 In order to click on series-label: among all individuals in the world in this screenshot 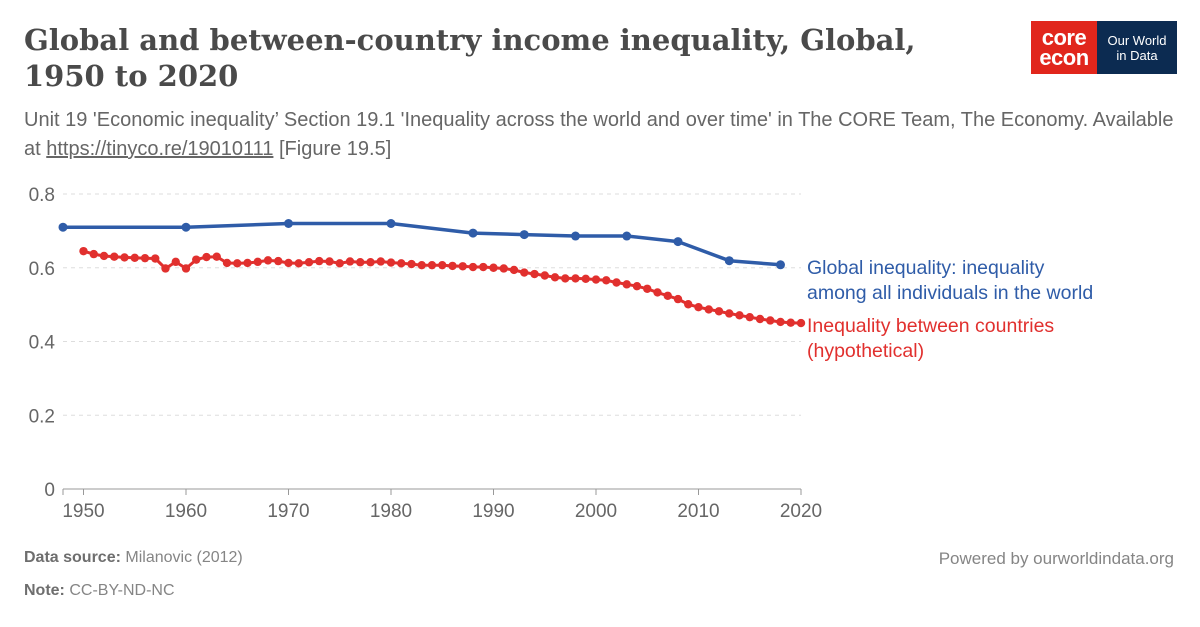, I will do `click(950, 293)`.